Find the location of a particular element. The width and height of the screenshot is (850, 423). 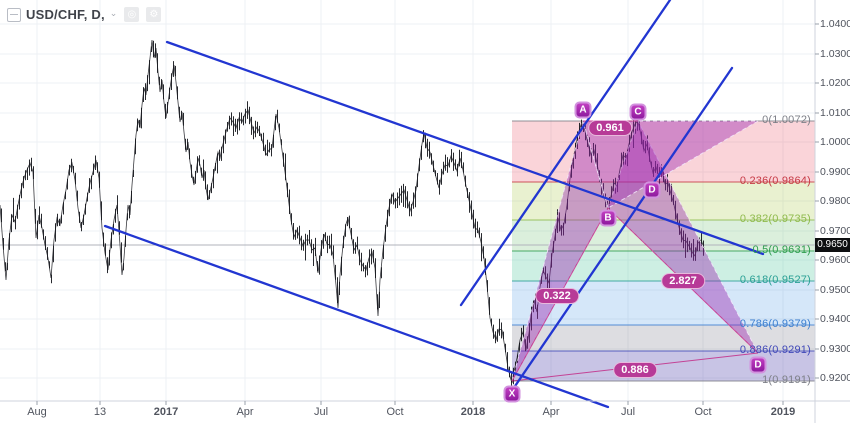

time-axis-label: 2018 is located at coordinates (473, 412).